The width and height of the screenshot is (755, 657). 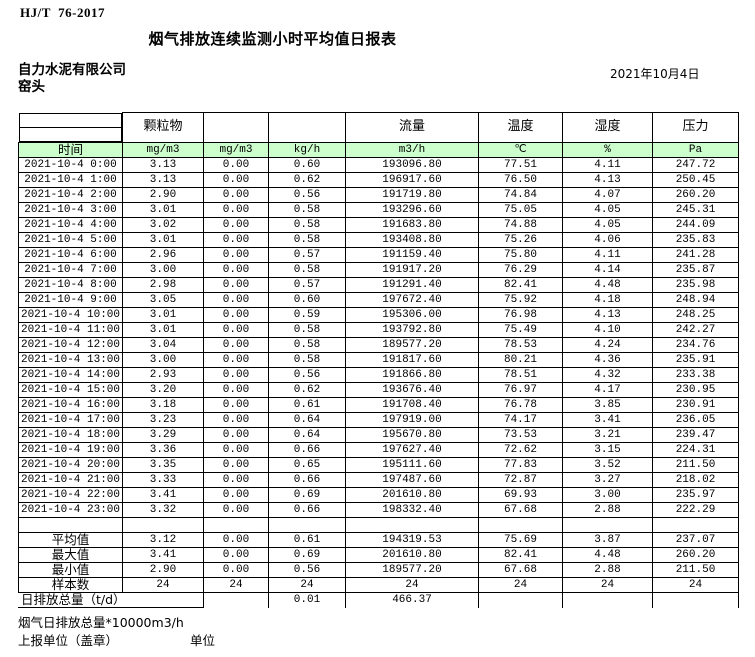 What do you see at coordinates (520, 224) in the screenshot?
I see `cell-value: 74.88` at bounding box center [520, 224].